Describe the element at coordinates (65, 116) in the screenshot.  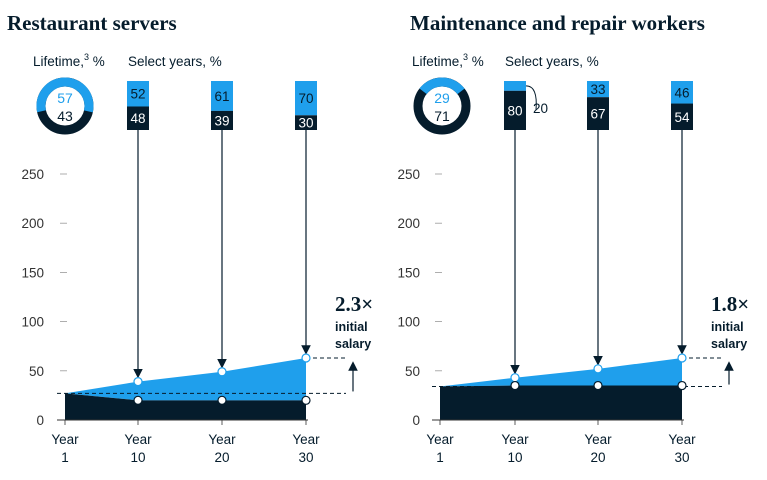
I see `donut-label-bottom: 43` at that location.